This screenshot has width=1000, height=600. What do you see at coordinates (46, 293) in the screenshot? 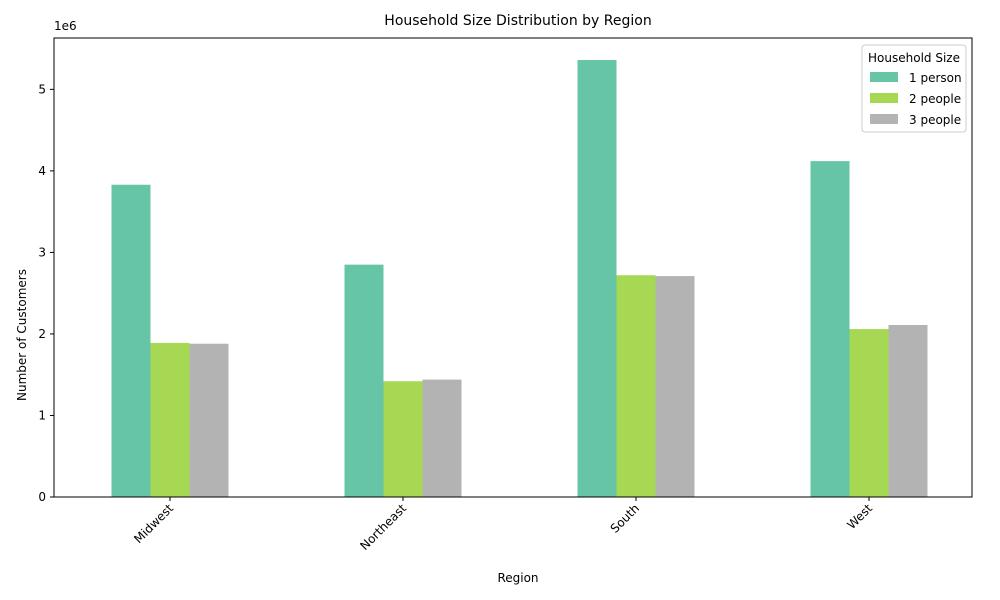
I see `y-ticks: 0 1 2 3 4 5` at bounding box center [46, 293].